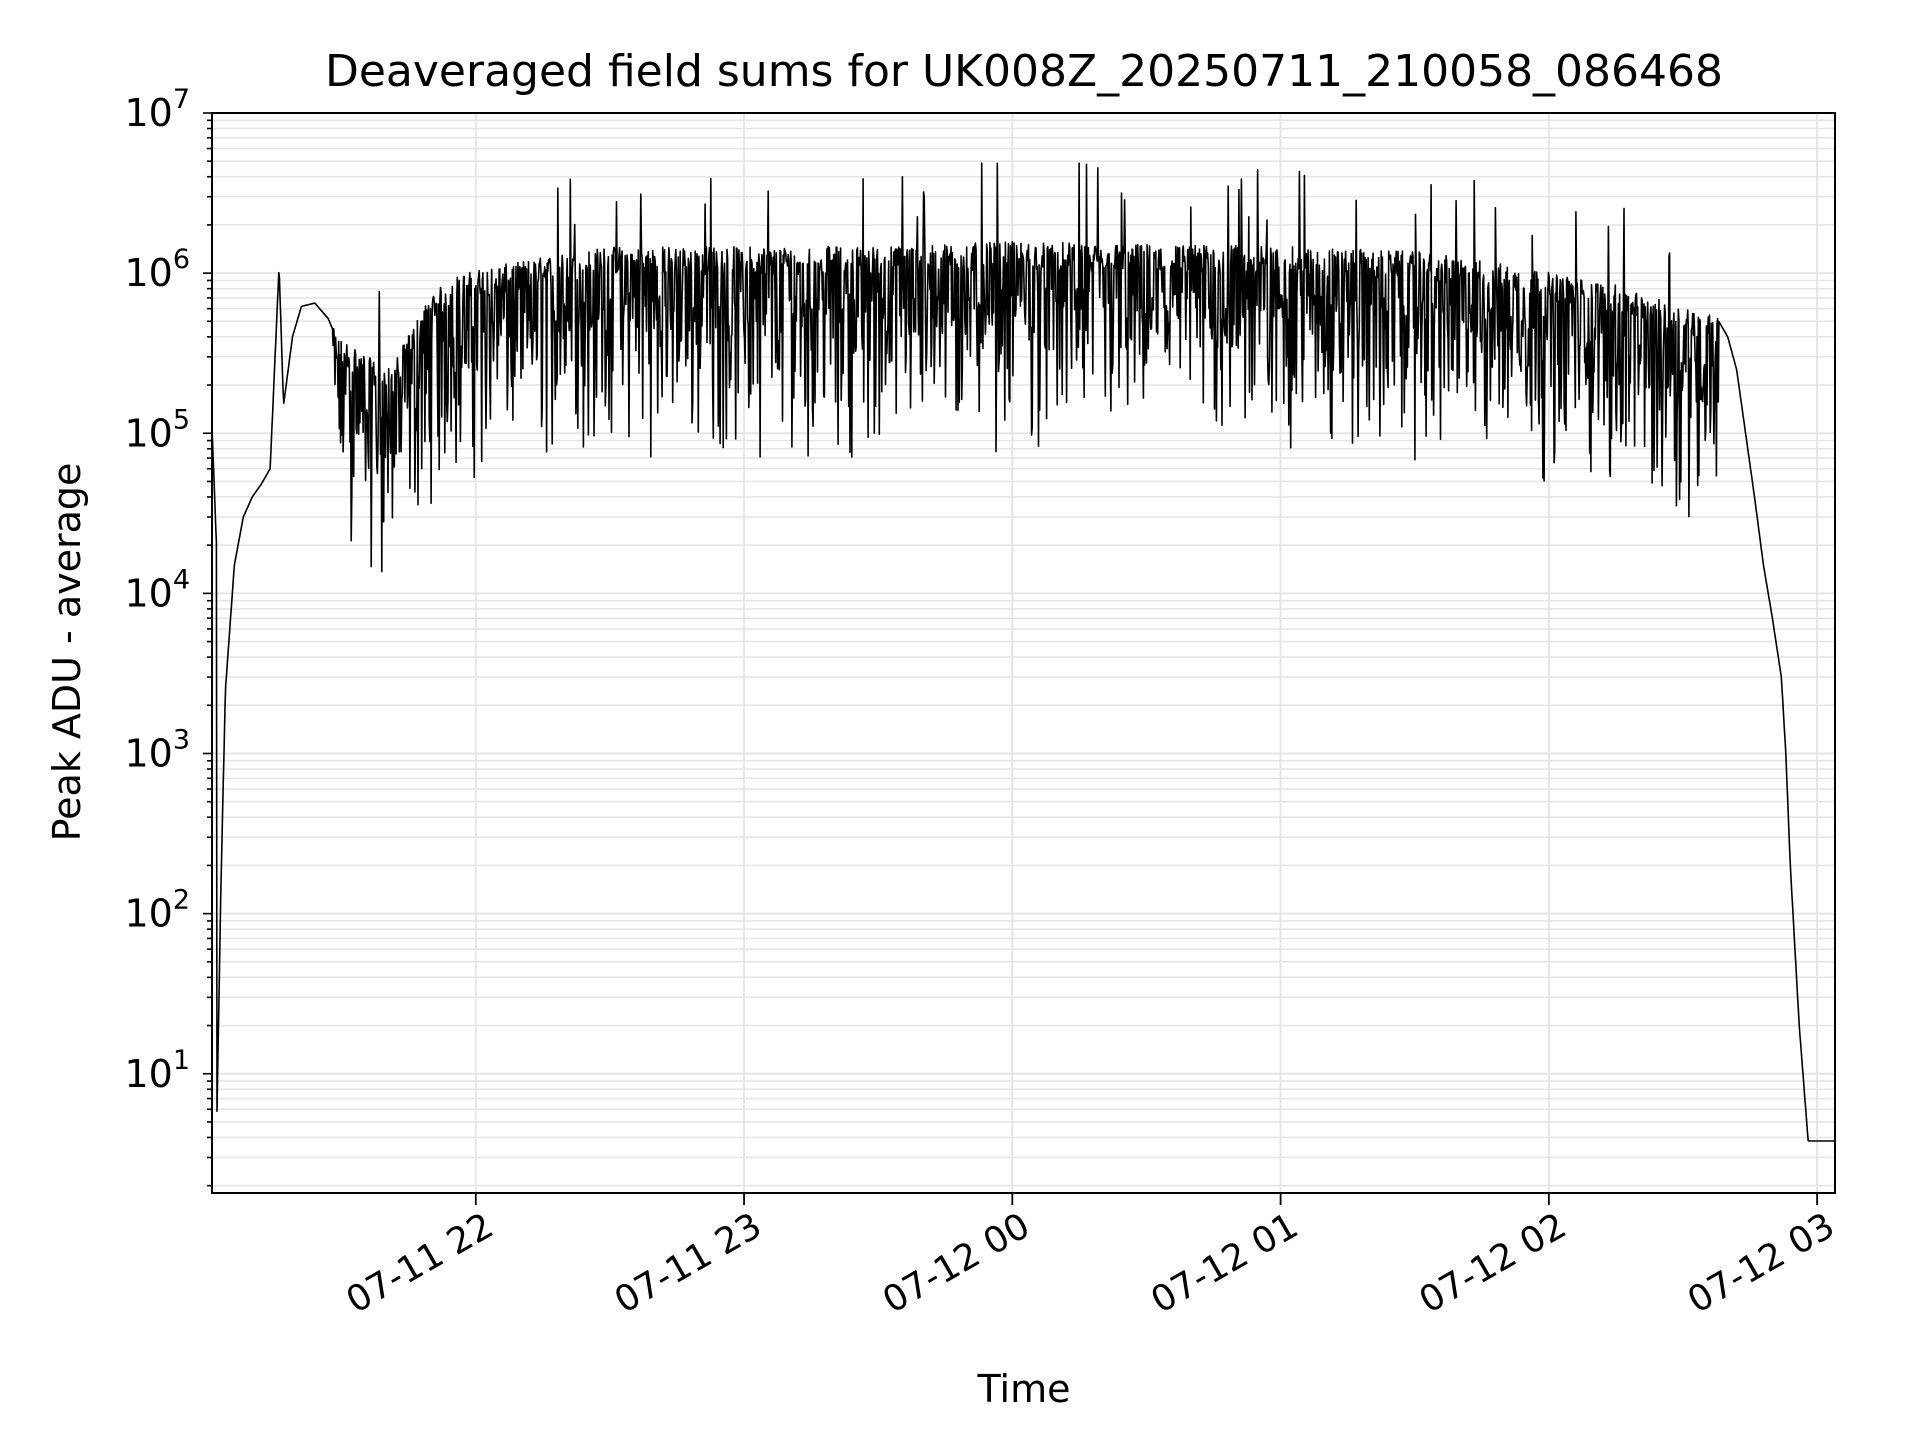 Image resolution: width=1920 pixels, height=1440 pixels. Describe the element at coordinates (157, 429) in the screenshot. I see `y-tick-label: 10⁵` at that location.